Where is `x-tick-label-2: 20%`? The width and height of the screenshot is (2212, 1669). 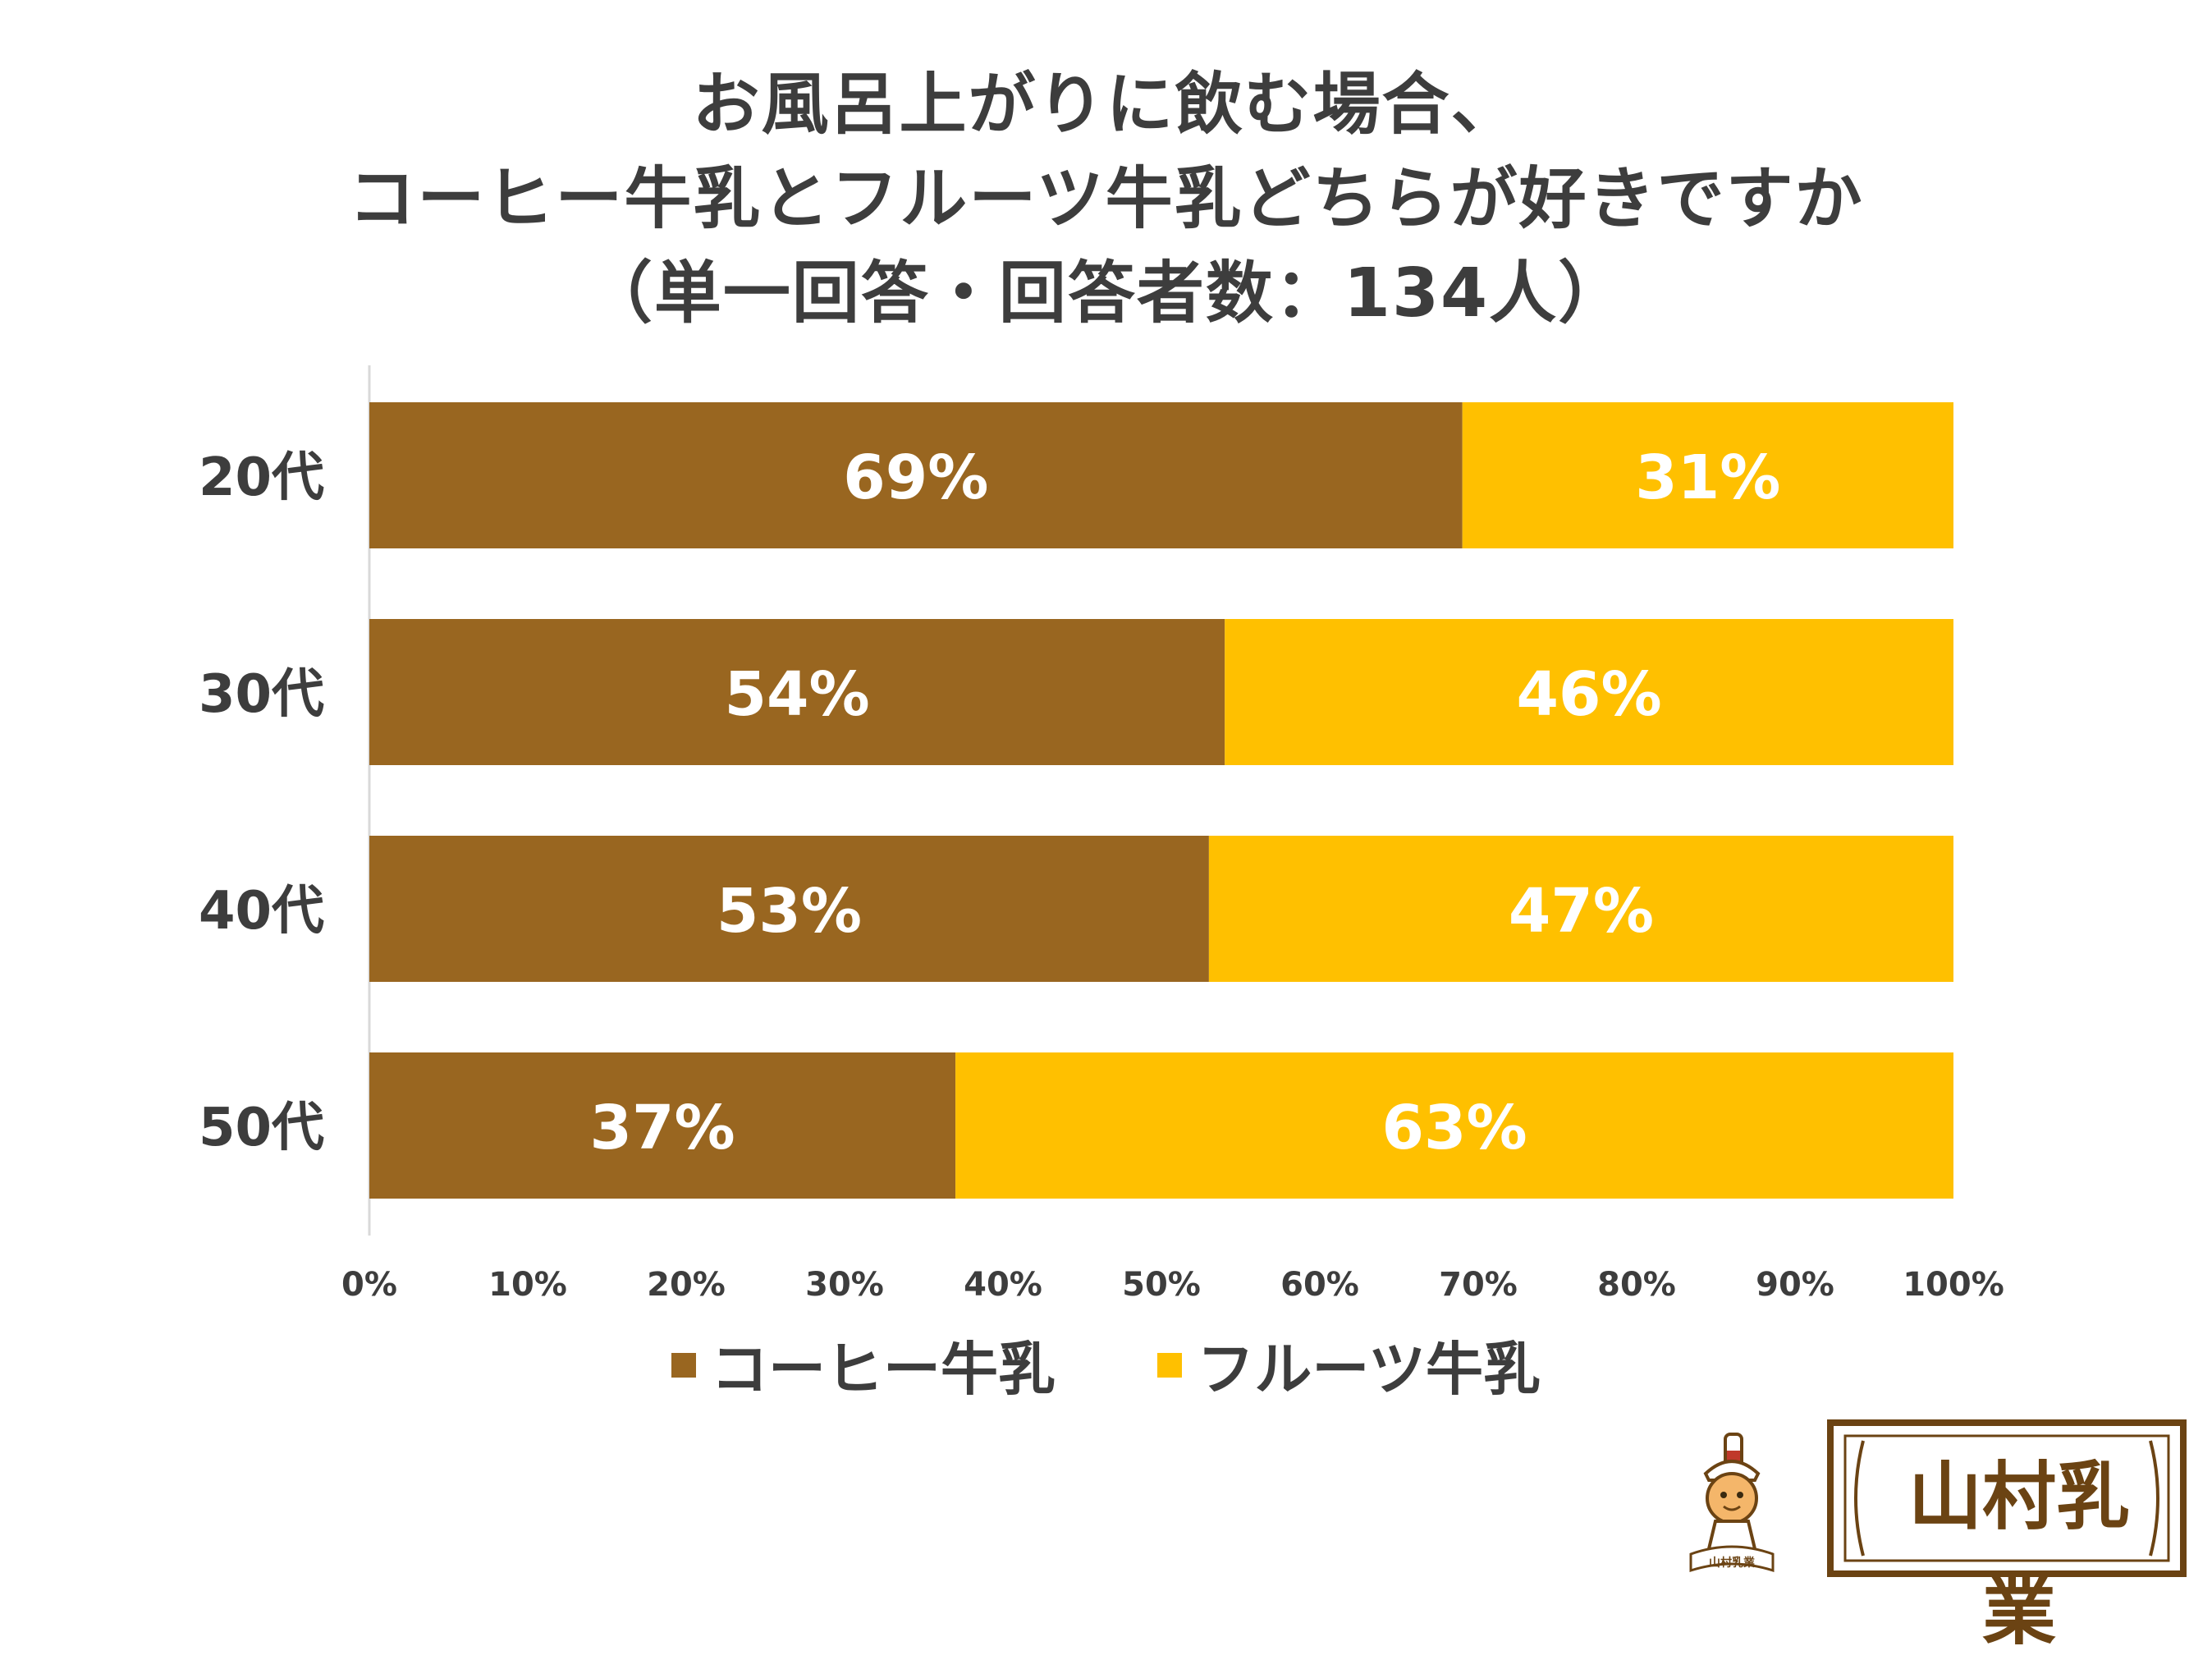 x-tick-label-2: 20% is located at coordinates (687, 1285).